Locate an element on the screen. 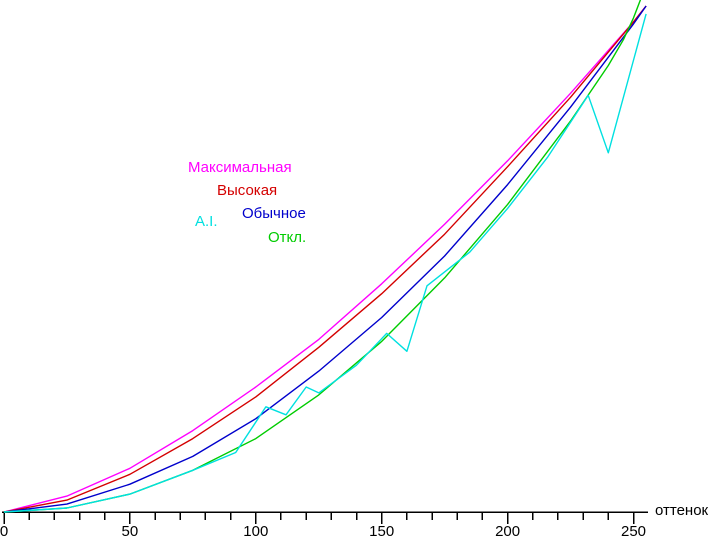 This screenshot has width=712, height=541. legend-label-vysokaya: Высокая is located at coordinates (247, 190).